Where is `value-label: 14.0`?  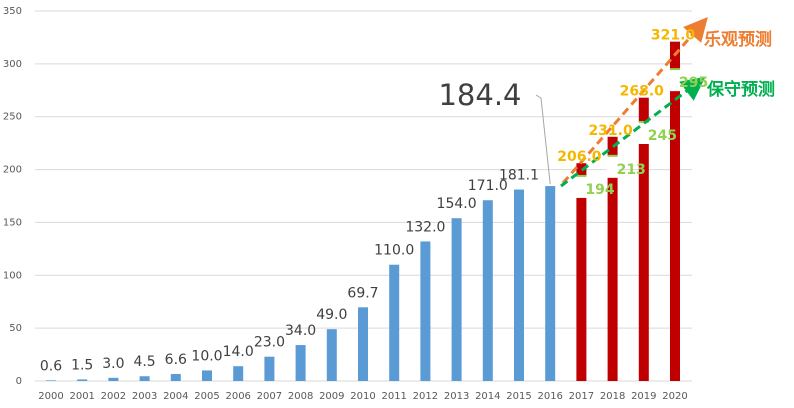 value-label: 14.0 is located at coordinates (238, 352).